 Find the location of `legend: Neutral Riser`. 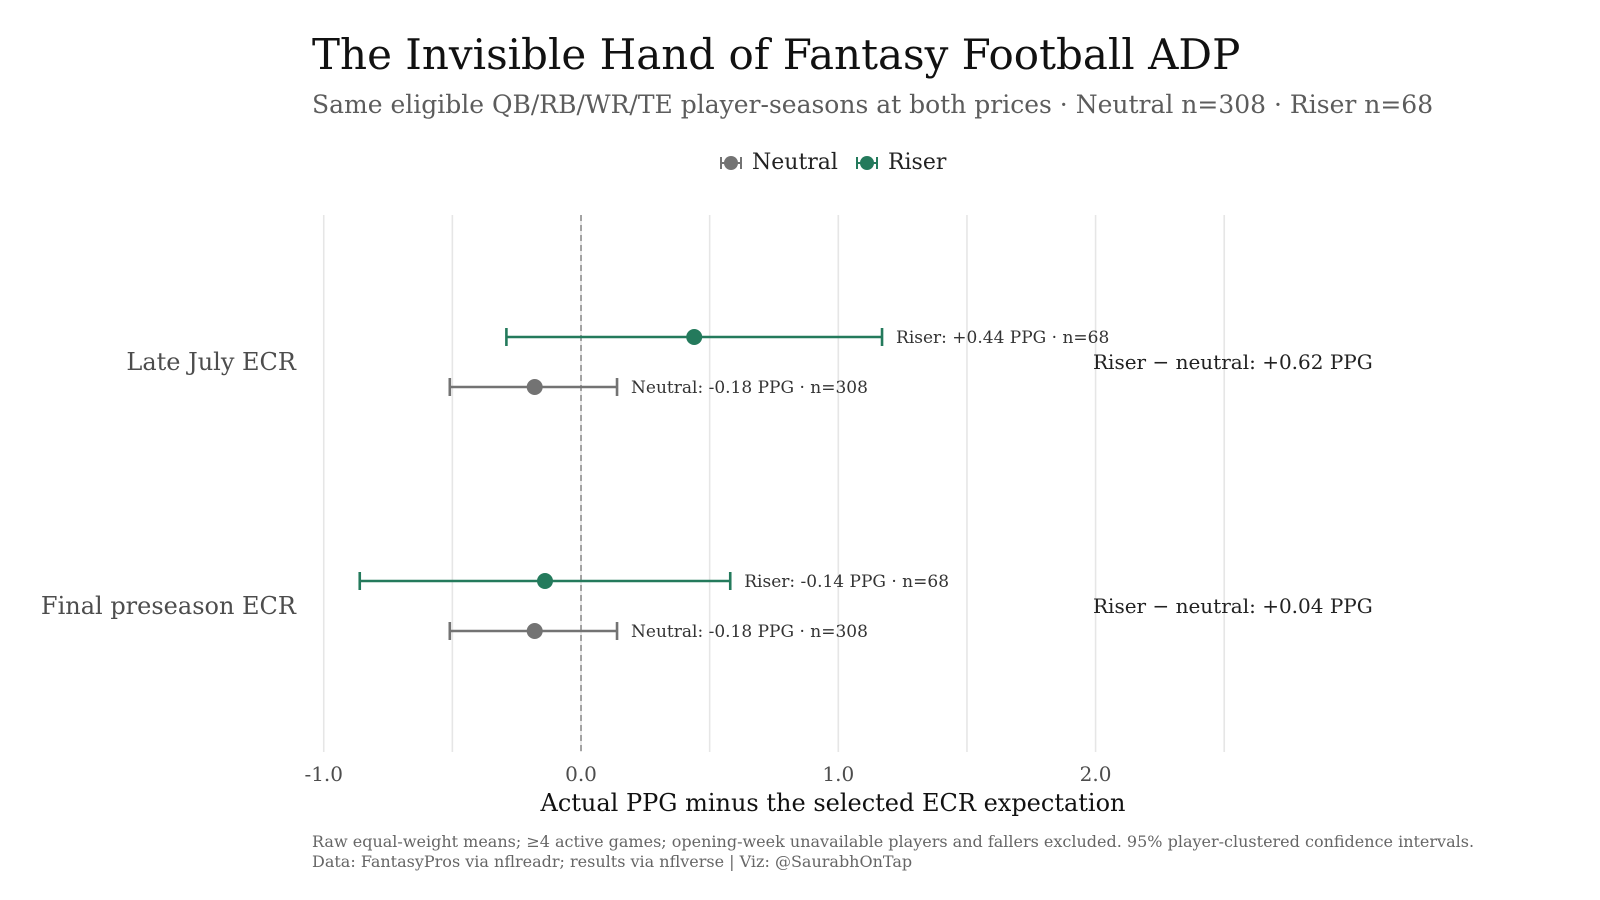

legend: Neutral Riser is located at coordinates (842, 162).